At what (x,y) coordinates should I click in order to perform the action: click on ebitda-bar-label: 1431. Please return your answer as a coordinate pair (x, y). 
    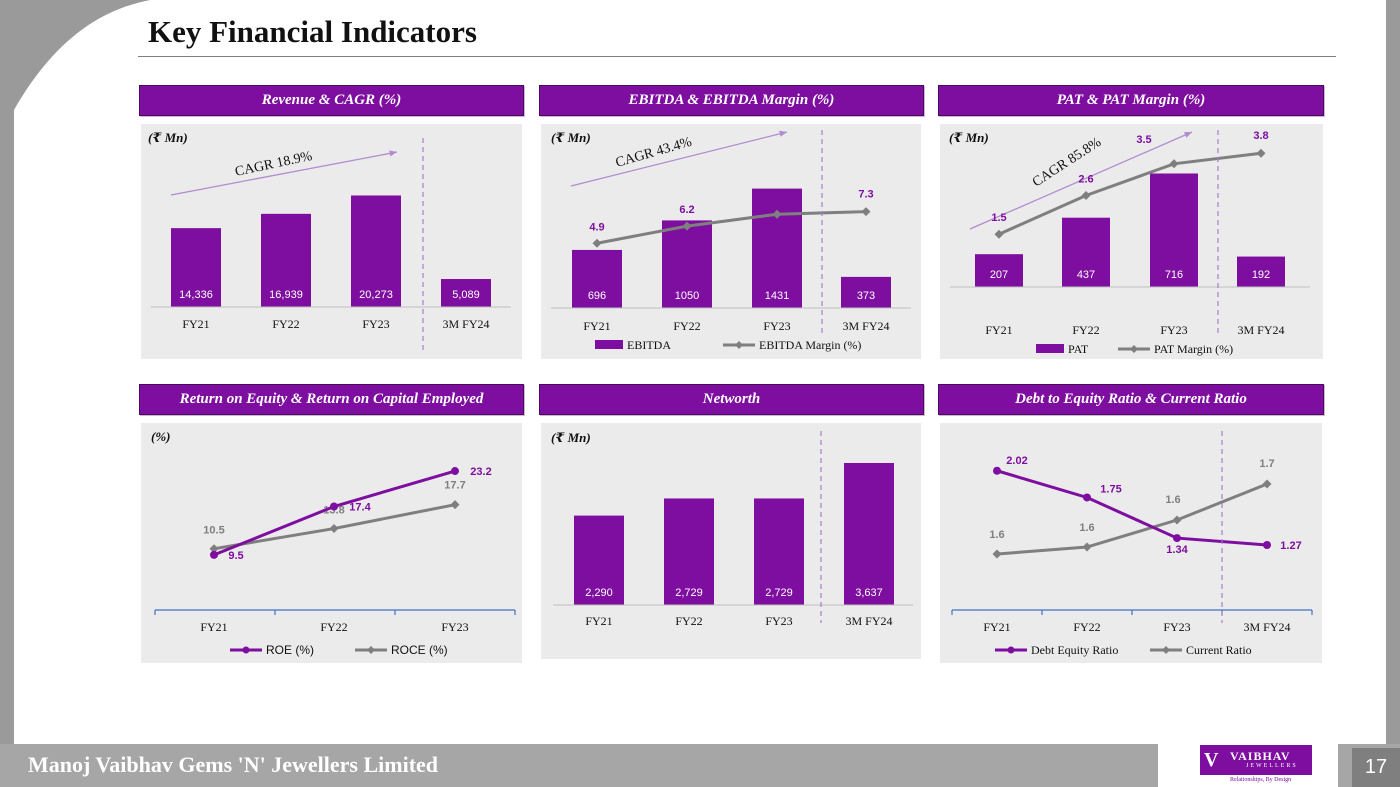
    Looking at the image, I should click on (777, 296).